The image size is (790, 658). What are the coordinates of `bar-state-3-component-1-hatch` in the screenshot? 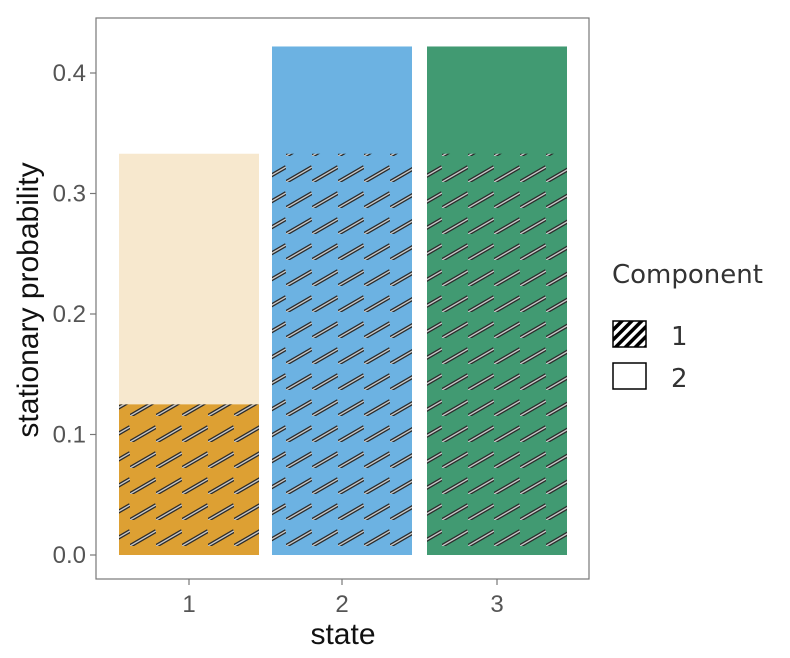 It's located at (497, 354).